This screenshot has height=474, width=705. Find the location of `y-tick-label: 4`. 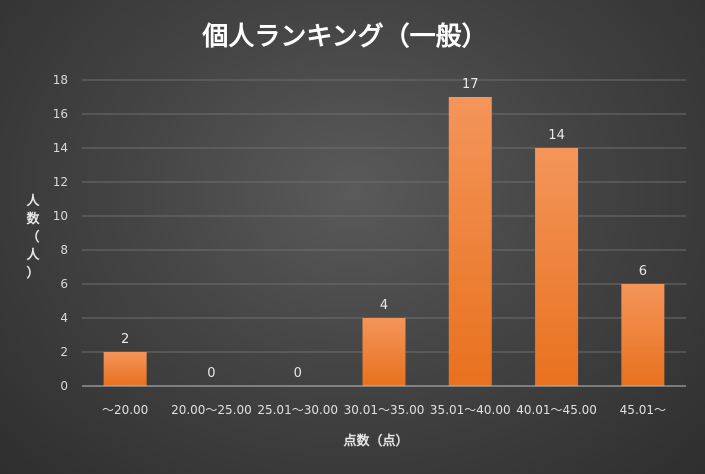

y-tick-label: 4 is located at coordinates (64, 318).